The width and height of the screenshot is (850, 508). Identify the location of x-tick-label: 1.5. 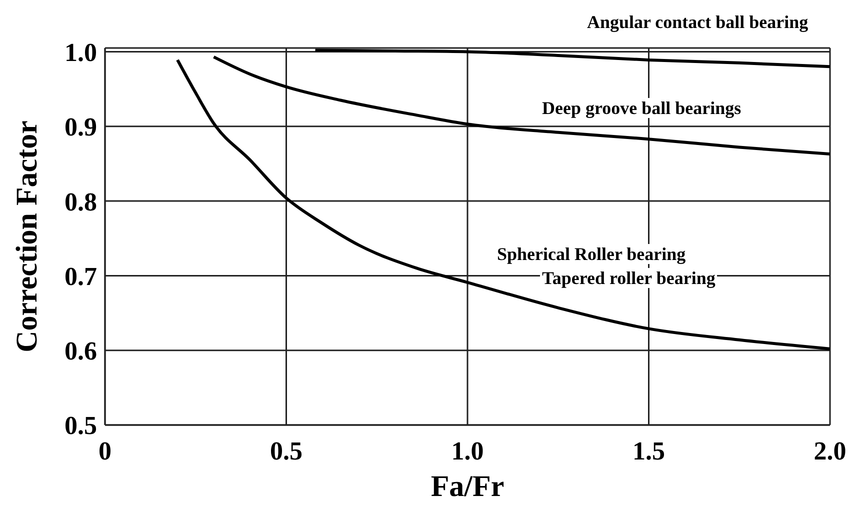
(648, 451).